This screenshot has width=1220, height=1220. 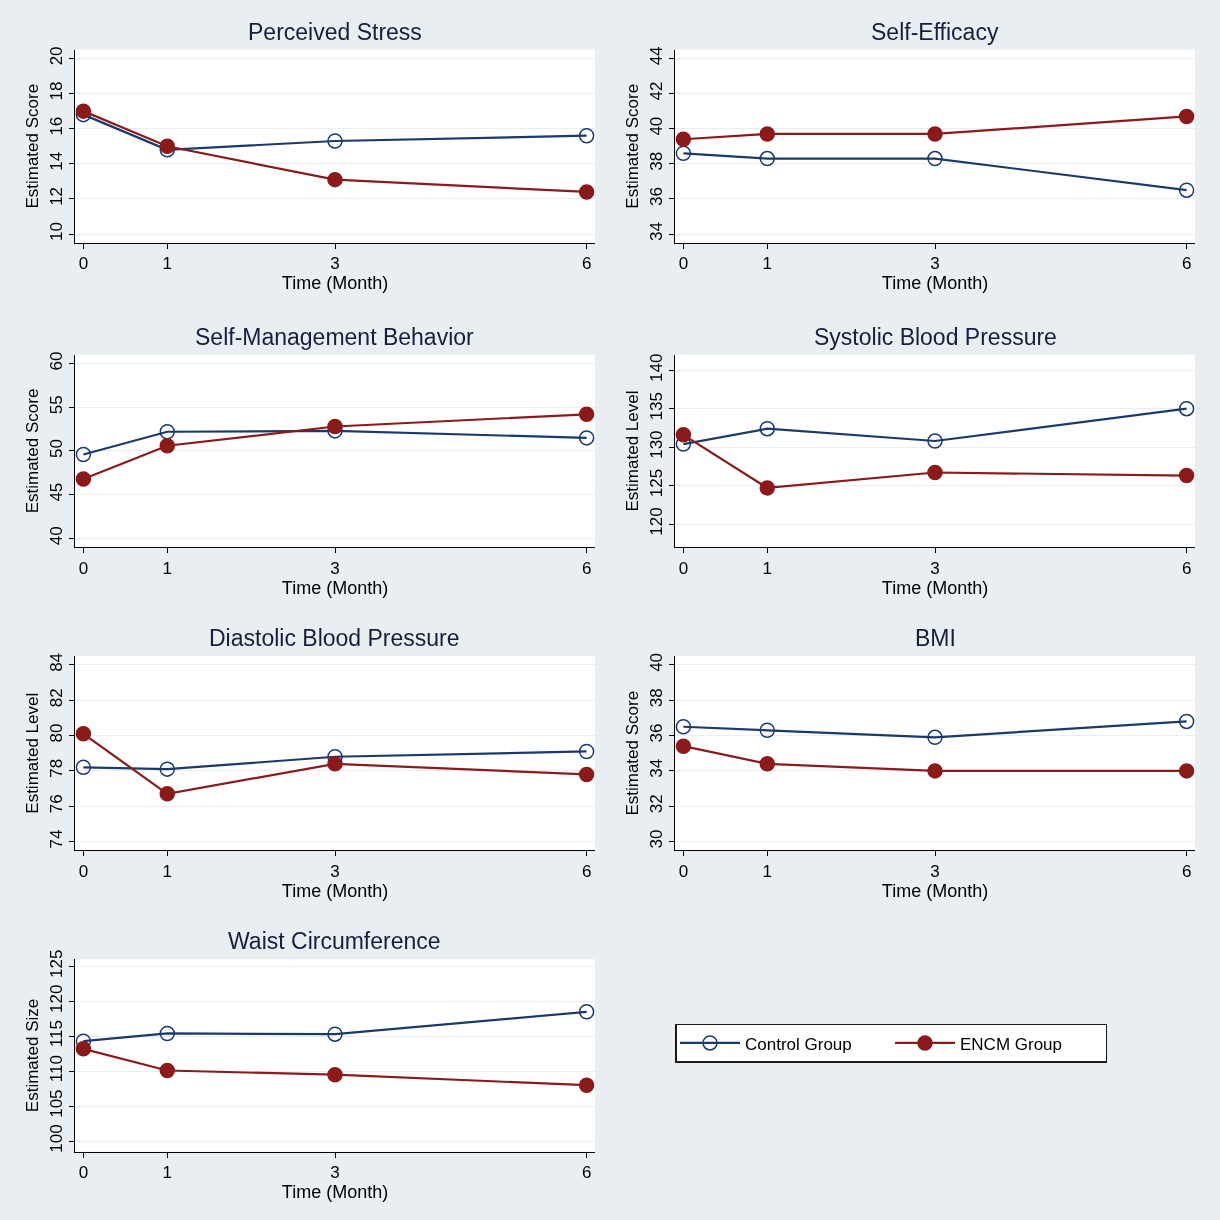 What do you see at coordinates (57, 448) in the screenshot?
I see `y-tick-label: 50` at bounding box center [57, 448].